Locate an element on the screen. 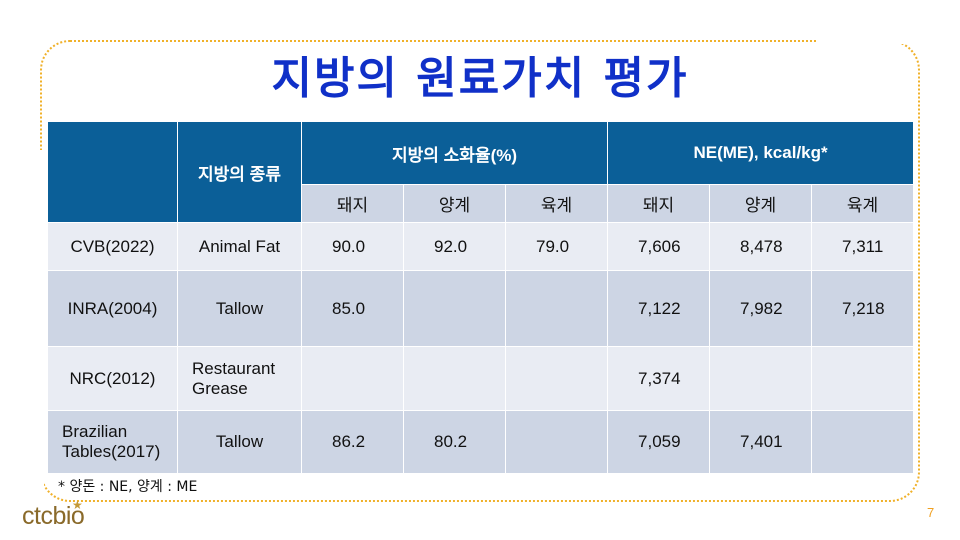  cell-energy-layer: 7,401 is located at coordinates (761, 442).